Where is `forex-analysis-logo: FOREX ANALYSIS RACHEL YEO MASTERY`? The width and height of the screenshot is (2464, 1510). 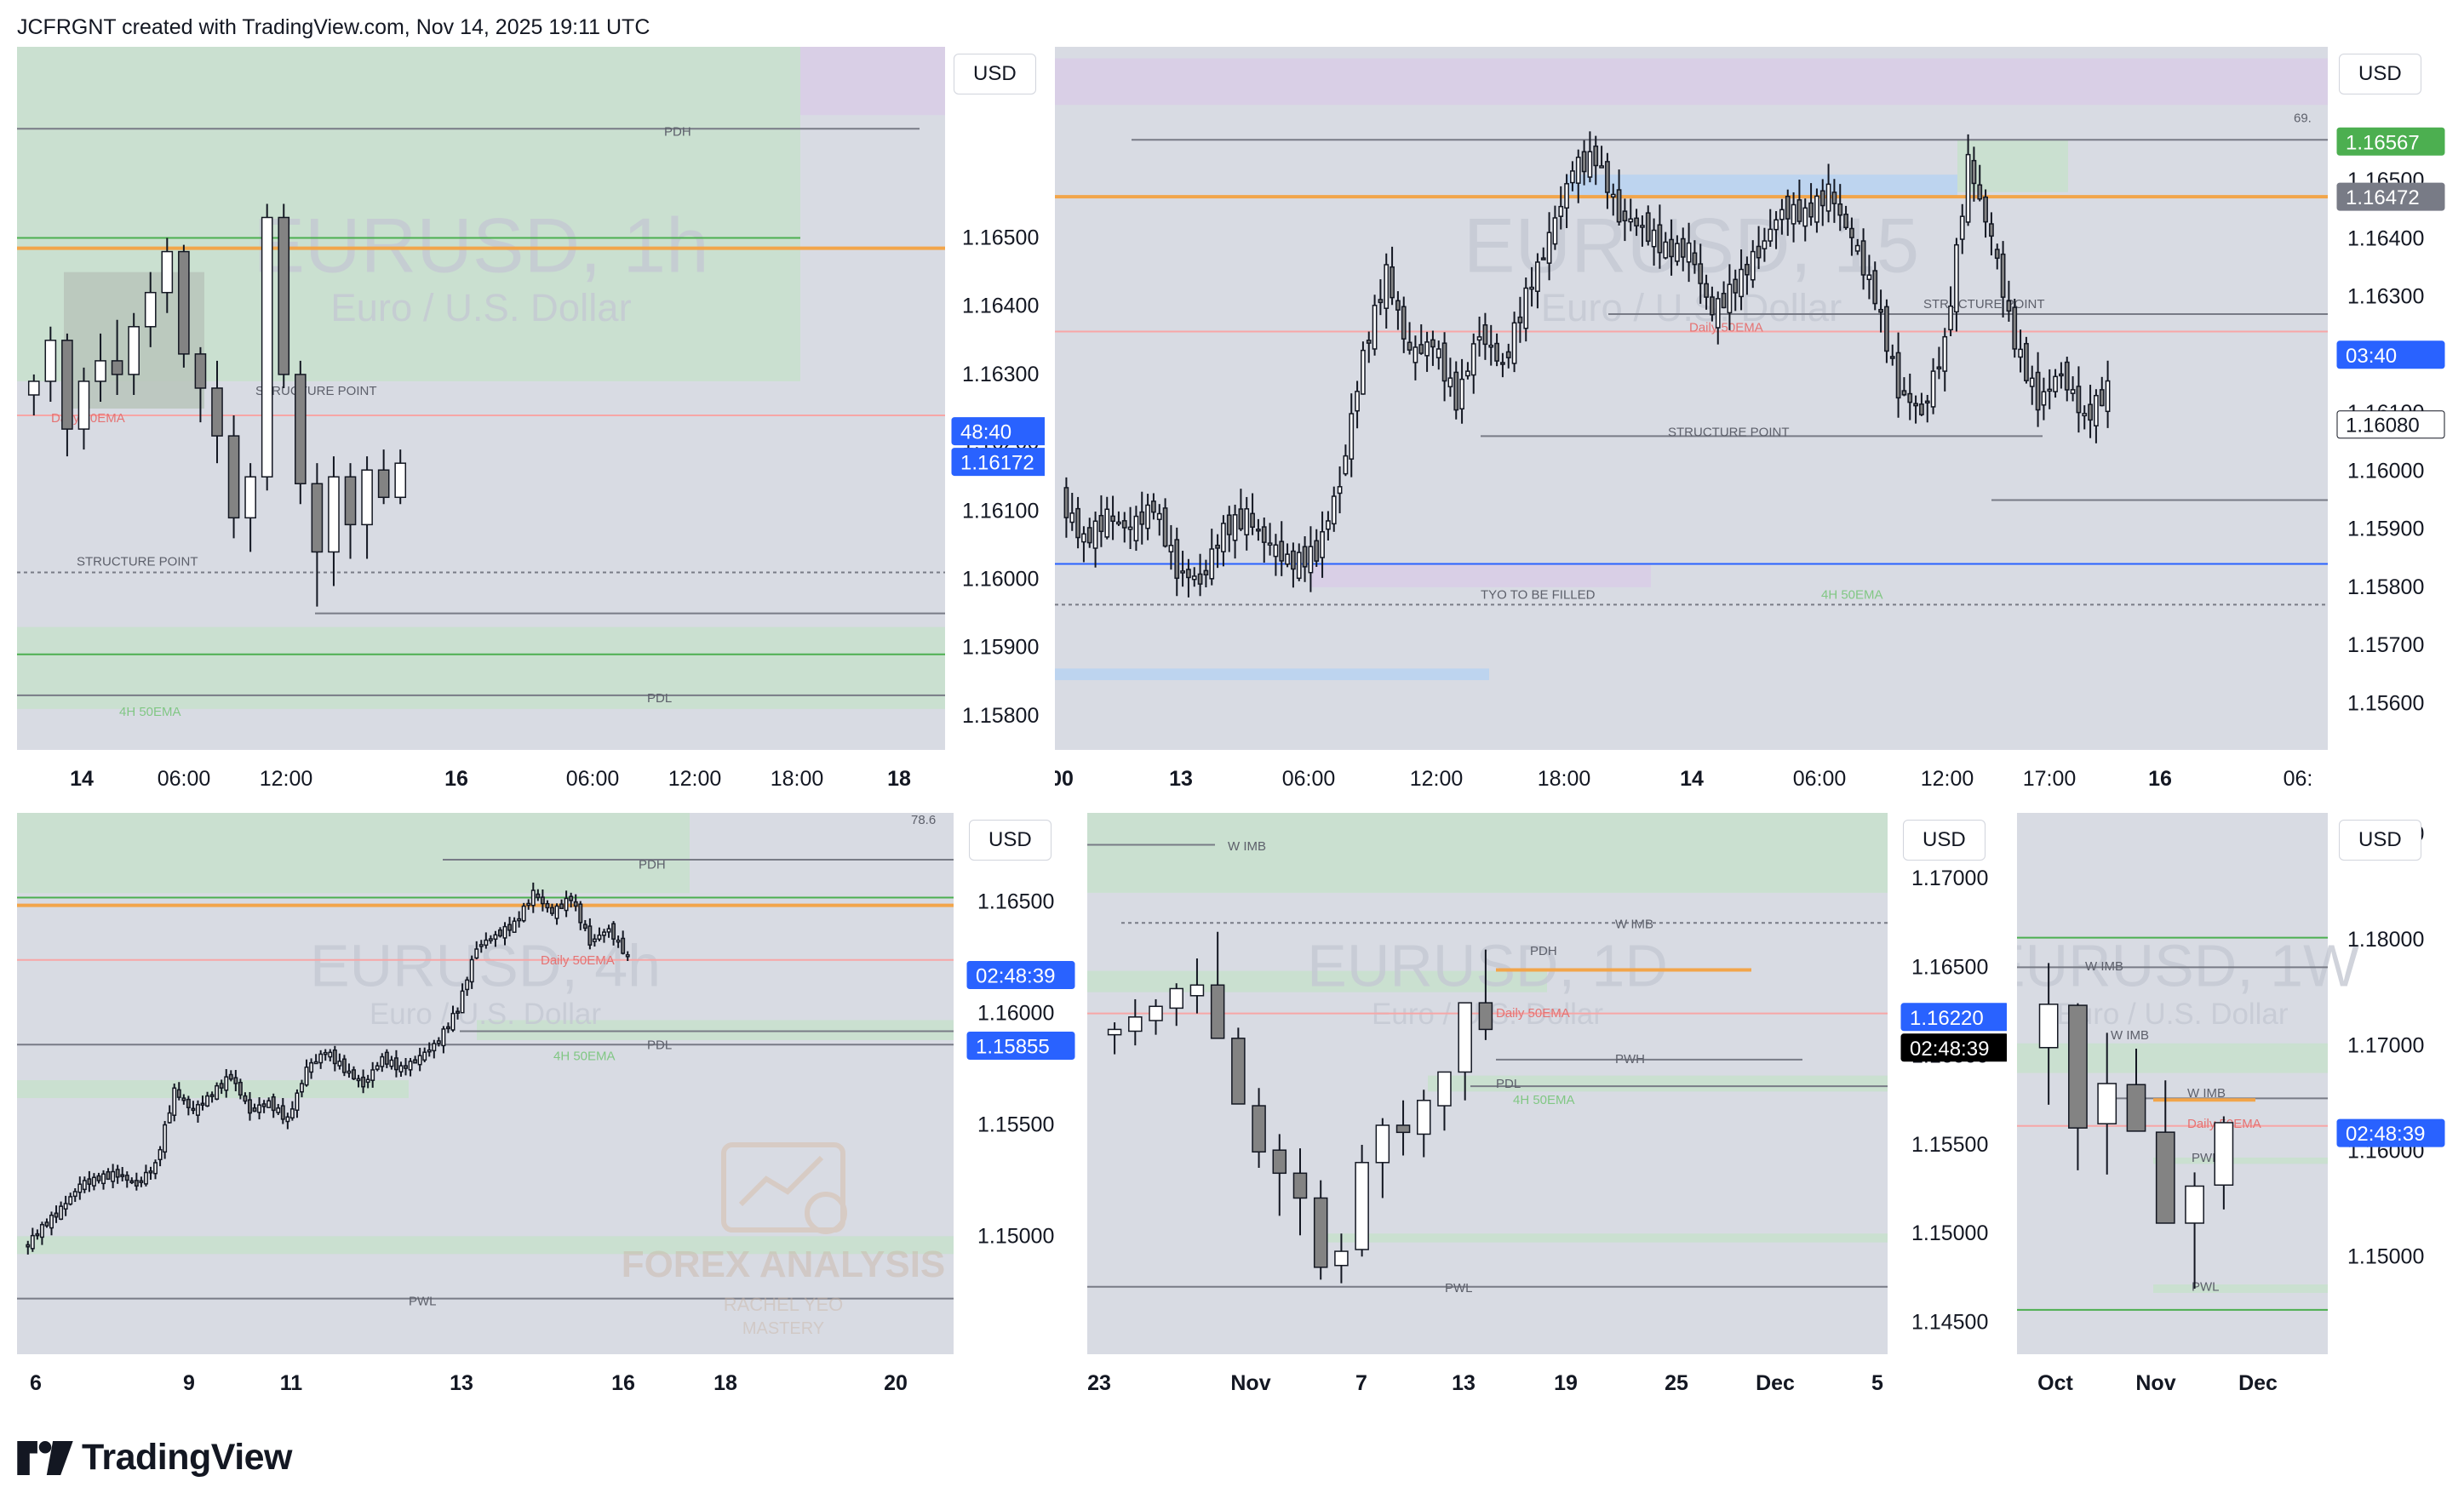 forex-analysis-logo: FOREX ANALYSIS RACHEL YEO MASTERY is located at coordinates (783, 1240).